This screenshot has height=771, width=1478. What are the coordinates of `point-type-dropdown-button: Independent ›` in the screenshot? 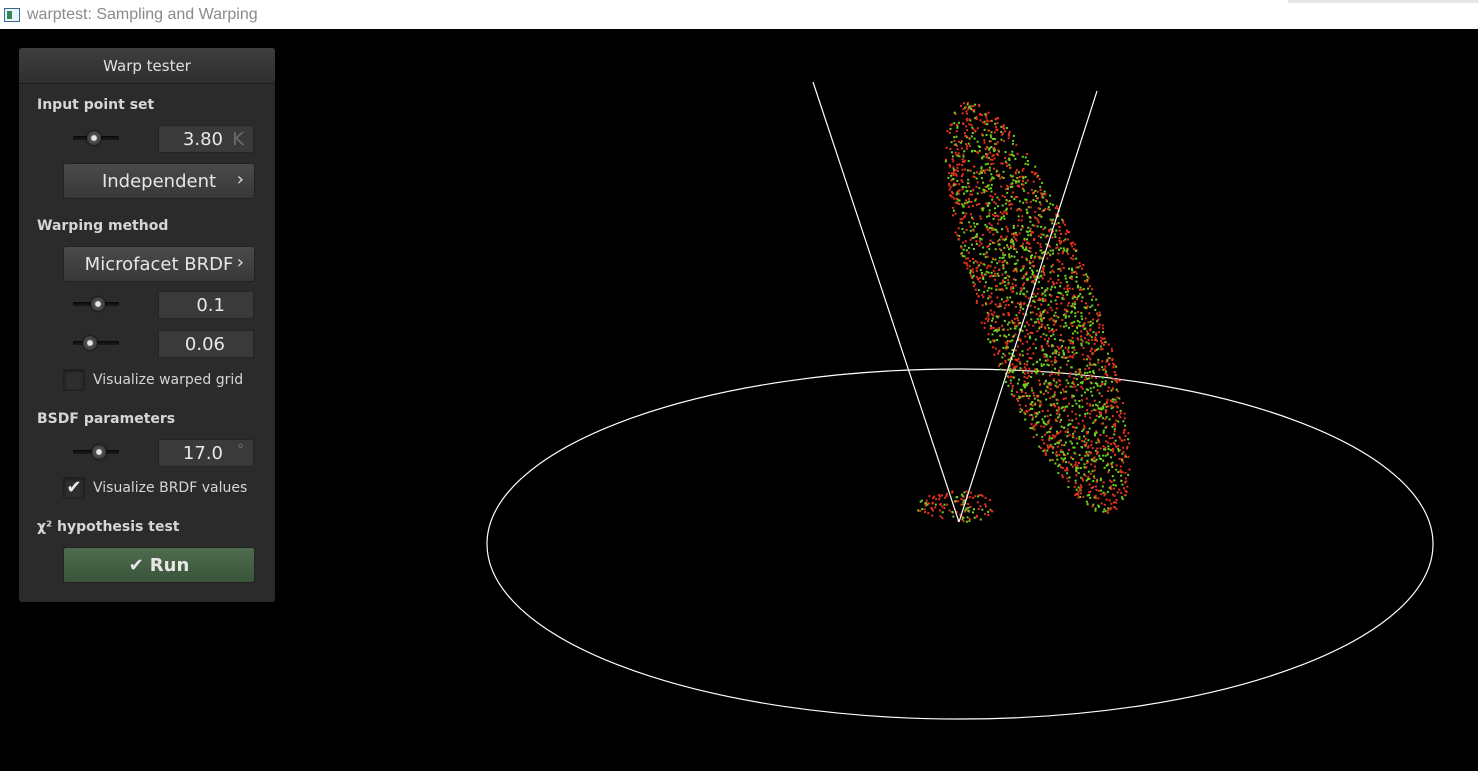 It's located at (159, 181).